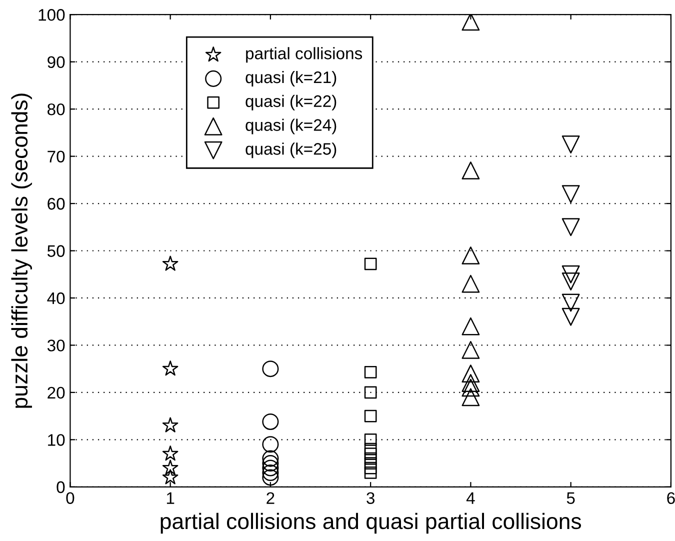 This screenshot has width=675, height=541. What do you see at coordinates (470, 498) in the screenshot?
I see `x-tick-label: 4` at bounding box center [470, 498].